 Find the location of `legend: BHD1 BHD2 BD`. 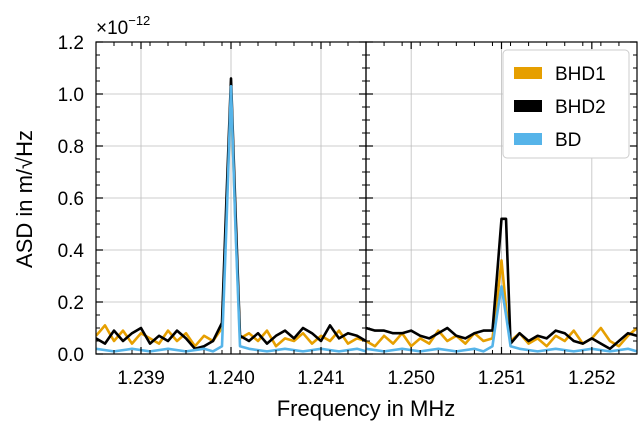

legend: BHD1 BHD2 BD is located at coordinates (566, 104).